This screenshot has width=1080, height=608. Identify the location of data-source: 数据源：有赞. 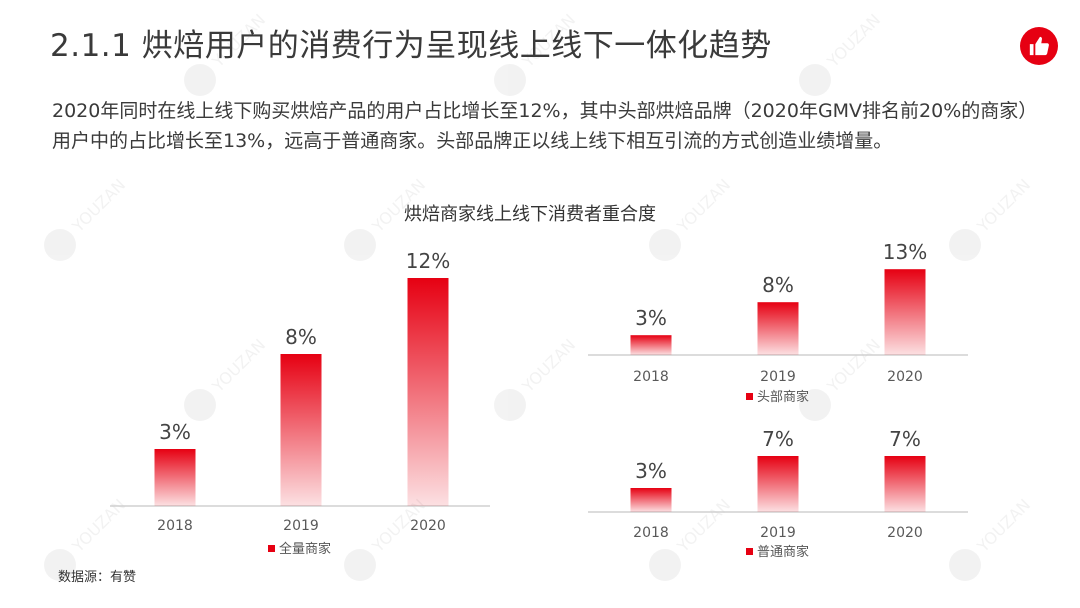
(97, 577).